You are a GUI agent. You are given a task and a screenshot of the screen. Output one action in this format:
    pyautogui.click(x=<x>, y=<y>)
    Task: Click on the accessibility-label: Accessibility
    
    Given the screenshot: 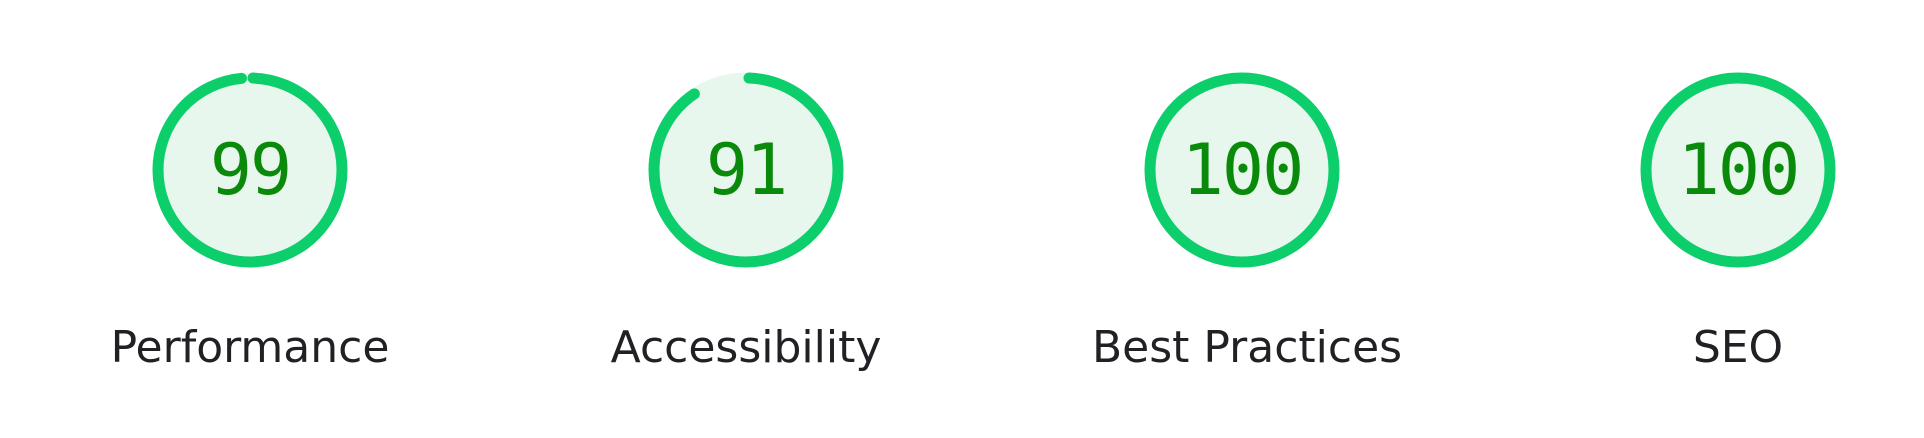 What is the action you would take?
    pyautogui.click(x=746, y=347)
    